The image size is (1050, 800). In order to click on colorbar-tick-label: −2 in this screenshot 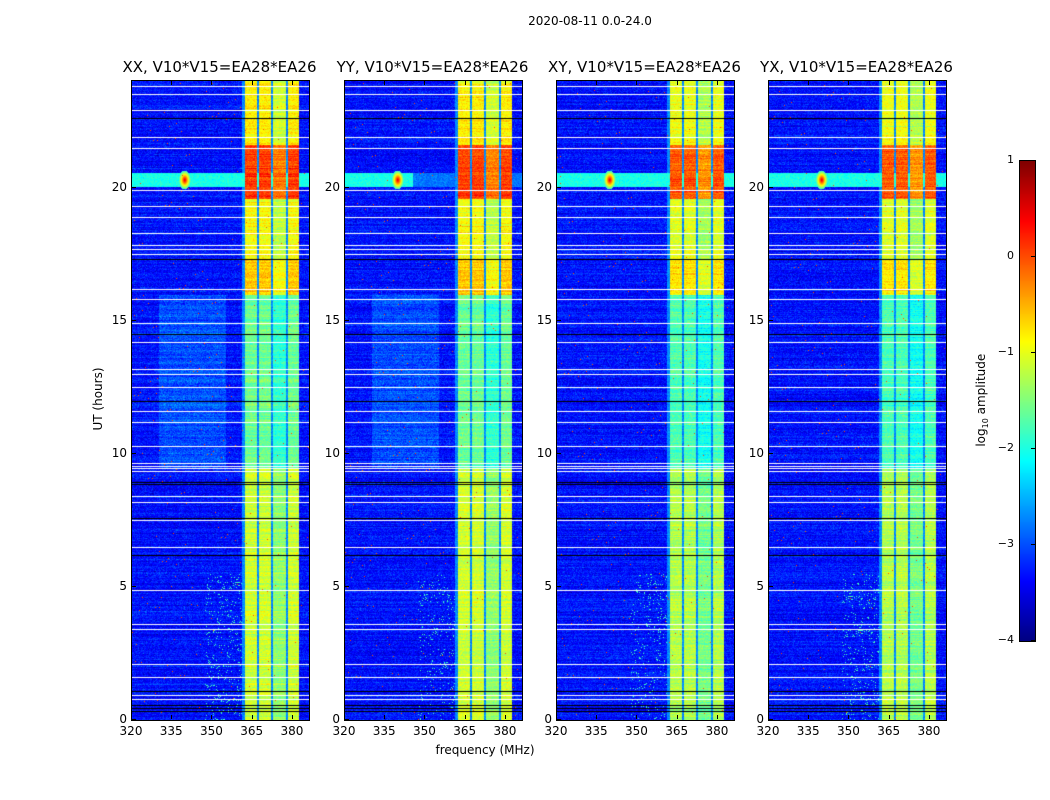, I will do `click(1005, 447)`.